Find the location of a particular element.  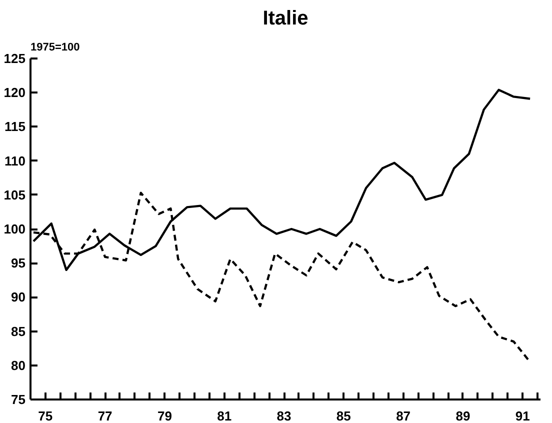

chart-title: Italie is located at coordinates (285, 19).